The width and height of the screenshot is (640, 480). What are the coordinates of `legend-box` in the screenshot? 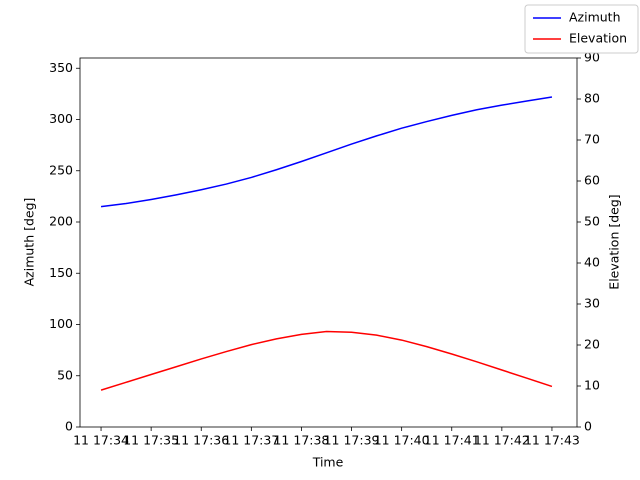 It's located at (581, 29).